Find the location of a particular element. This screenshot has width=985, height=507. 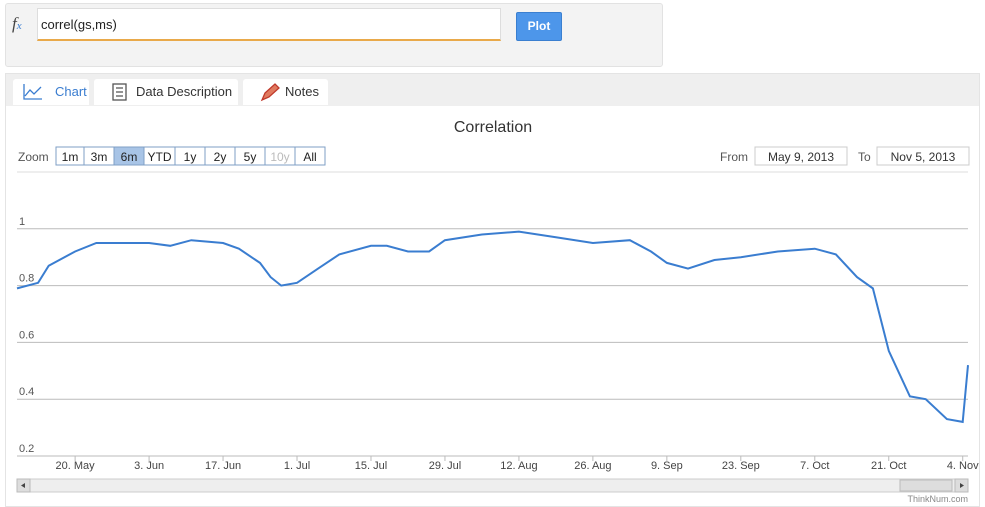

from-label: From is located at coordinates (734, 157).